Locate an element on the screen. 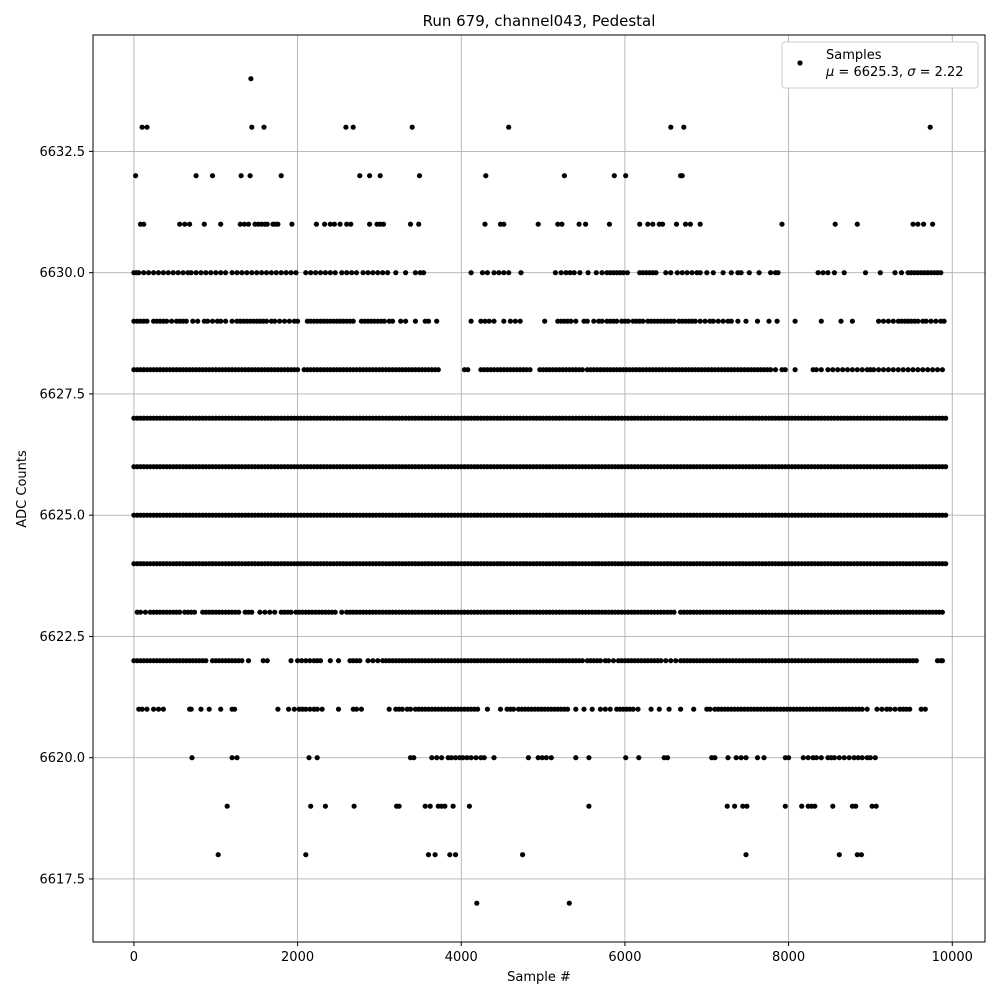 The height and width of the screenshot is (1000, 1000). legend-marker is located at coordinates (800, 63).